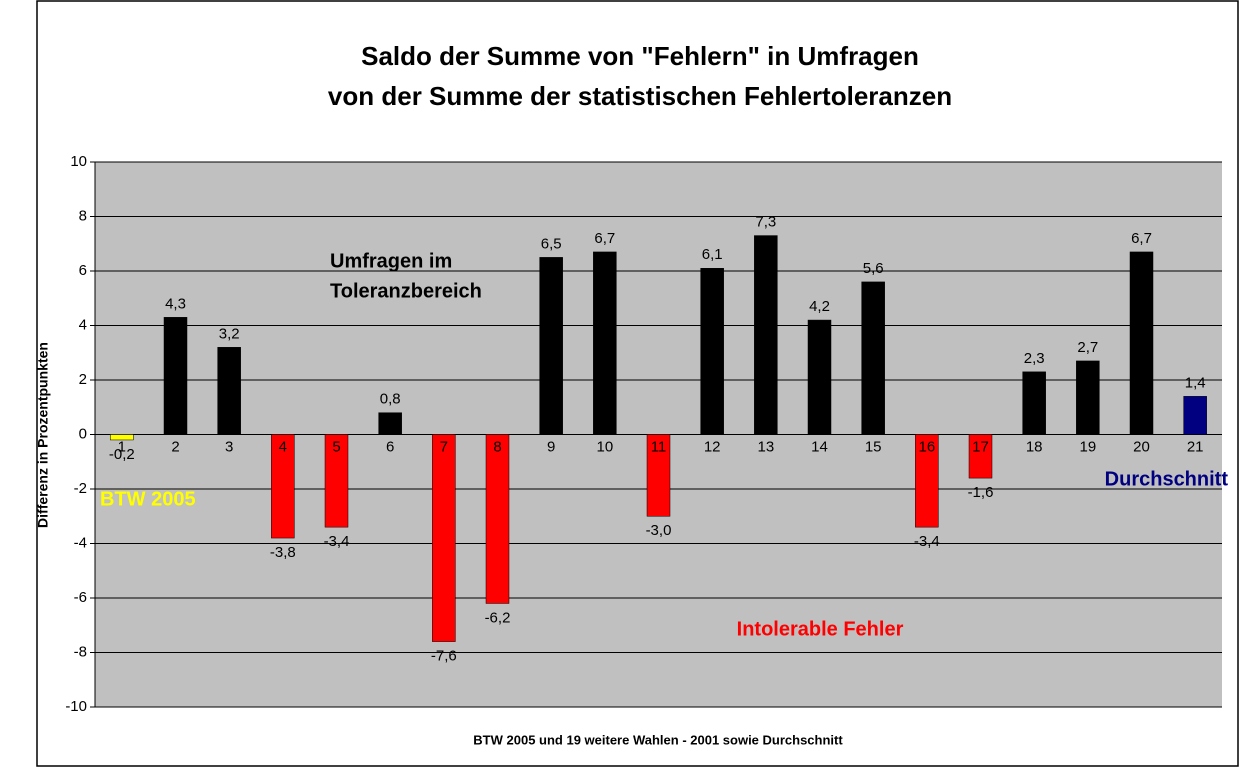  I want to click on y-tick-label: 10, so click(78, 161).